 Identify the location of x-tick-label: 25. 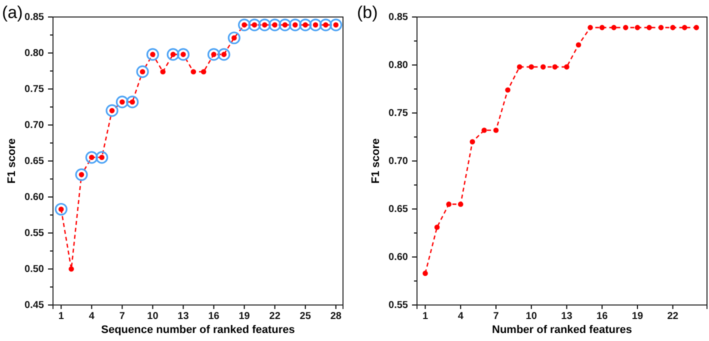
(306, 316).